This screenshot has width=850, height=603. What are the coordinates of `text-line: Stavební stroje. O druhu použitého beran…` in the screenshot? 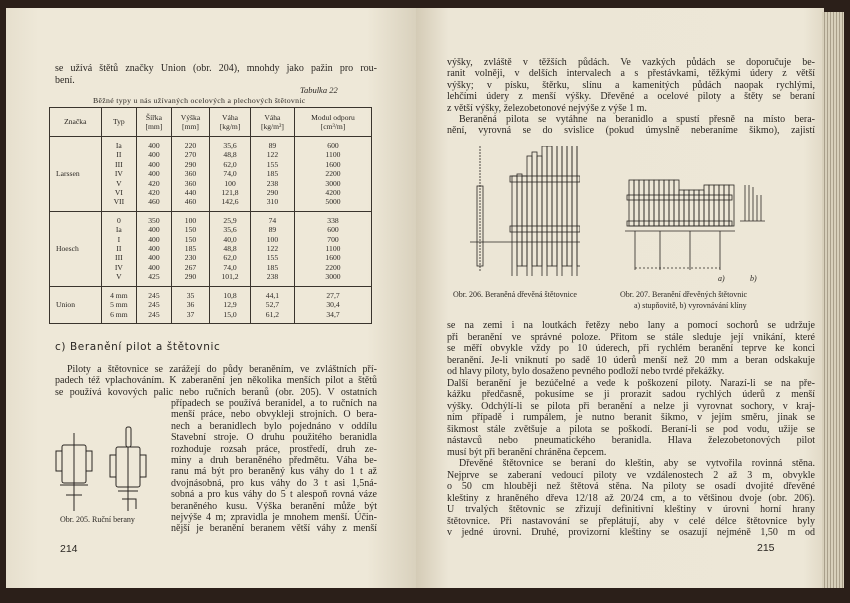 It's located at (274, 438).